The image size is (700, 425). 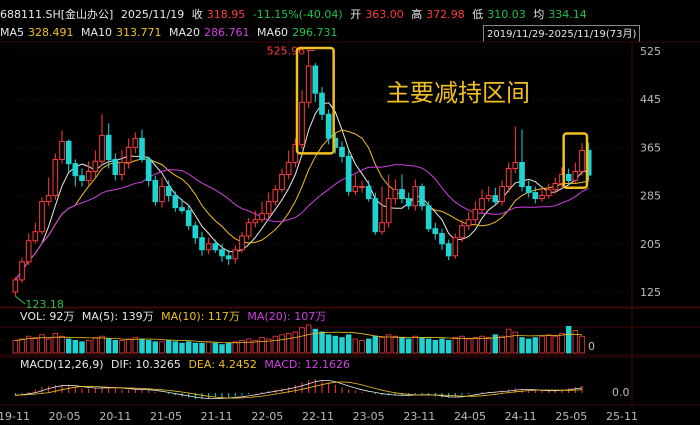 I want to click on ma20-value: 286.761, so click(x=227, y=32).